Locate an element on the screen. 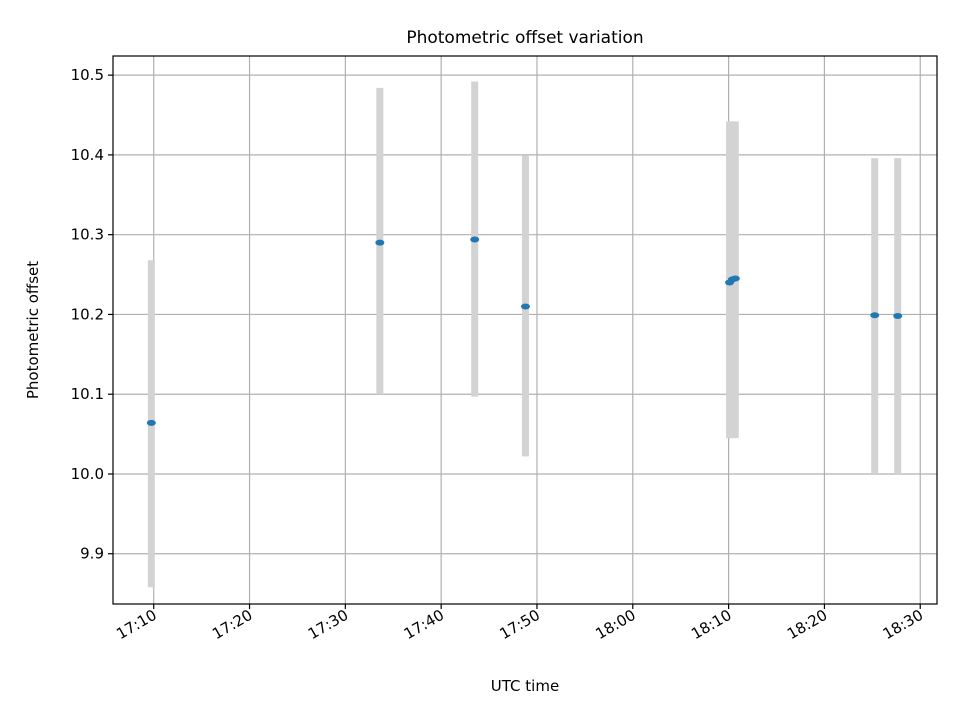 The image size is (960, 720). y-tick-label: 10.5 is located at coordinates (87, 75).